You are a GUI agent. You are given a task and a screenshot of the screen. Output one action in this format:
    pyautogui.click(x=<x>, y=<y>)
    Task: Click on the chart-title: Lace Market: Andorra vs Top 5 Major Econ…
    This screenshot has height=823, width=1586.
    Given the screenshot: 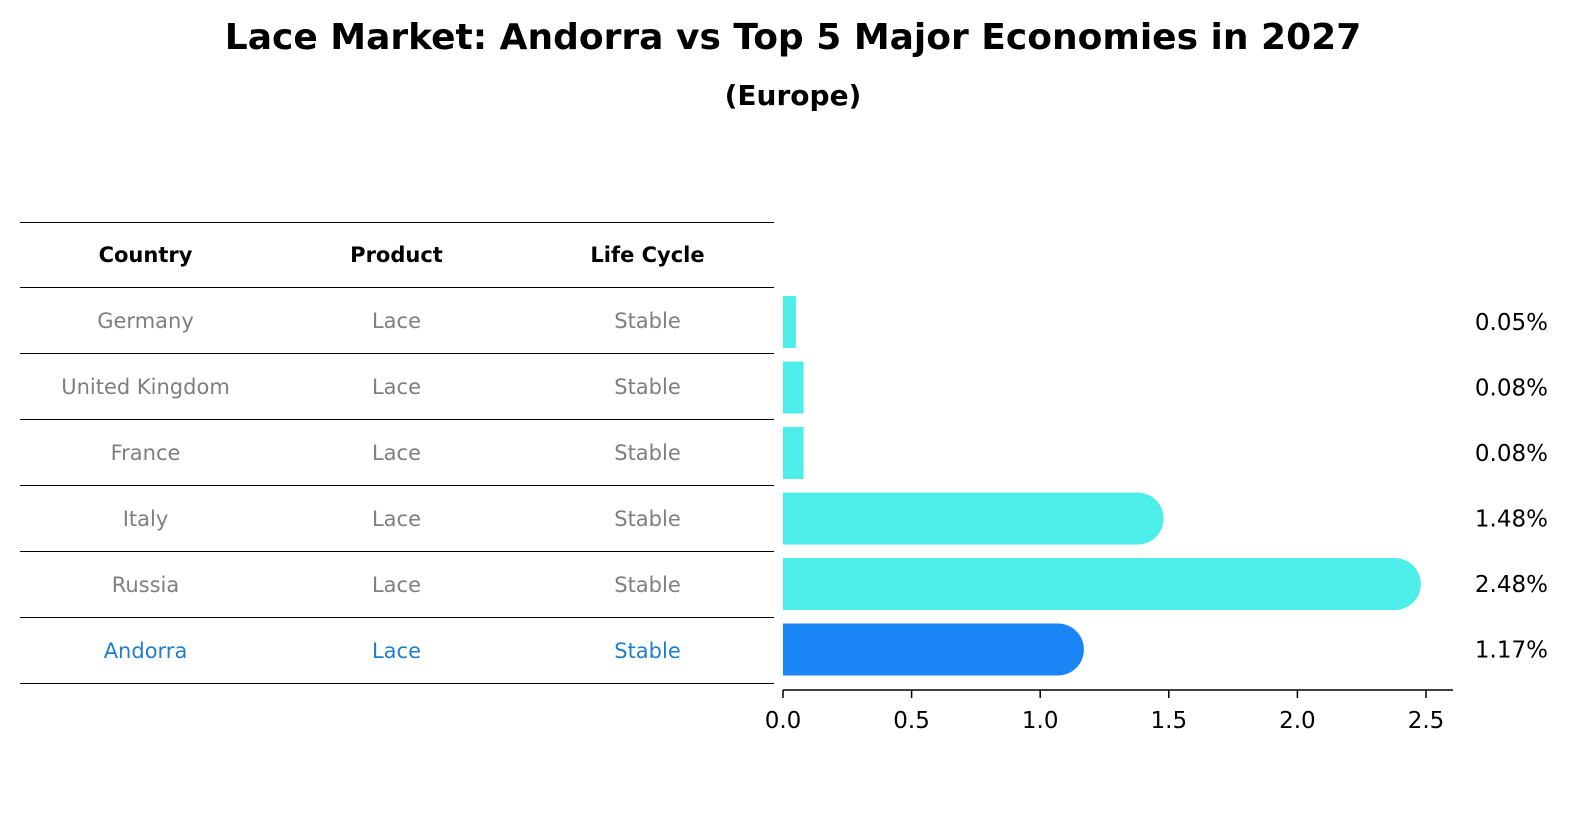 What is the action you would take?
    pyautogui.click(x=793, y=37)
    